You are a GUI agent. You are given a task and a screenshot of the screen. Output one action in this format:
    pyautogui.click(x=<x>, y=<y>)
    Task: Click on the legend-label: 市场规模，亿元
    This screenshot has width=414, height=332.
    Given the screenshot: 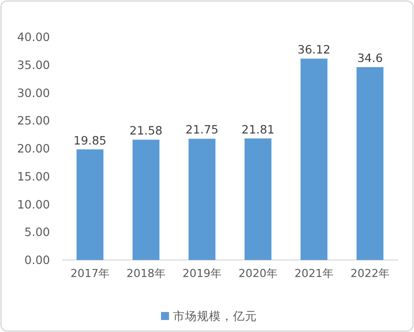 What is the action you would take?
    pyautogui.click(x=215, y=316)
    